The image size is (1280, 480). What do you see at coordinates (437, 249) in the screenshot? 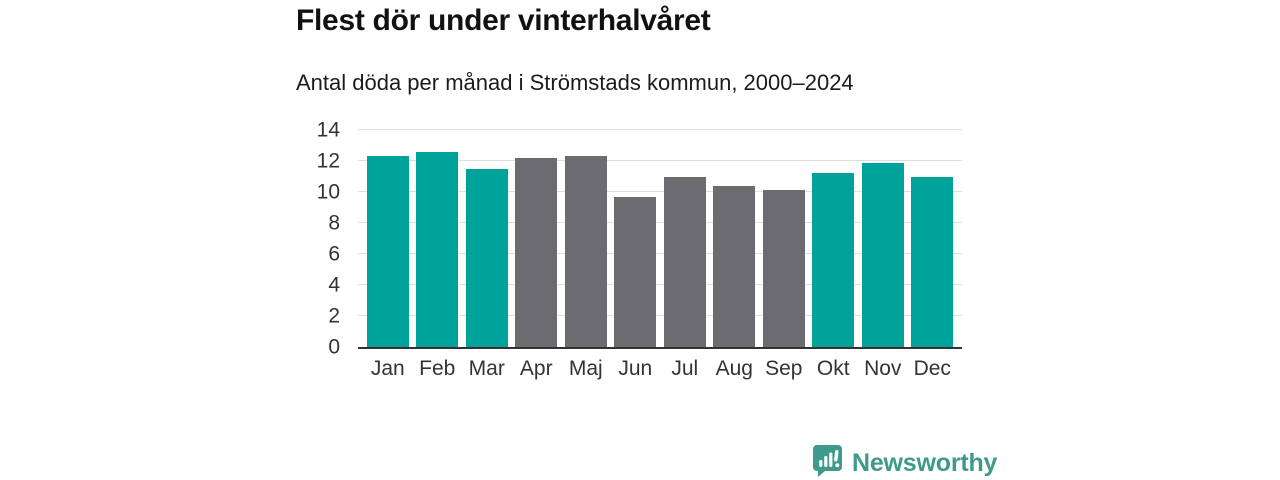
I see `bar-feb` at bounding box center [437, 249].